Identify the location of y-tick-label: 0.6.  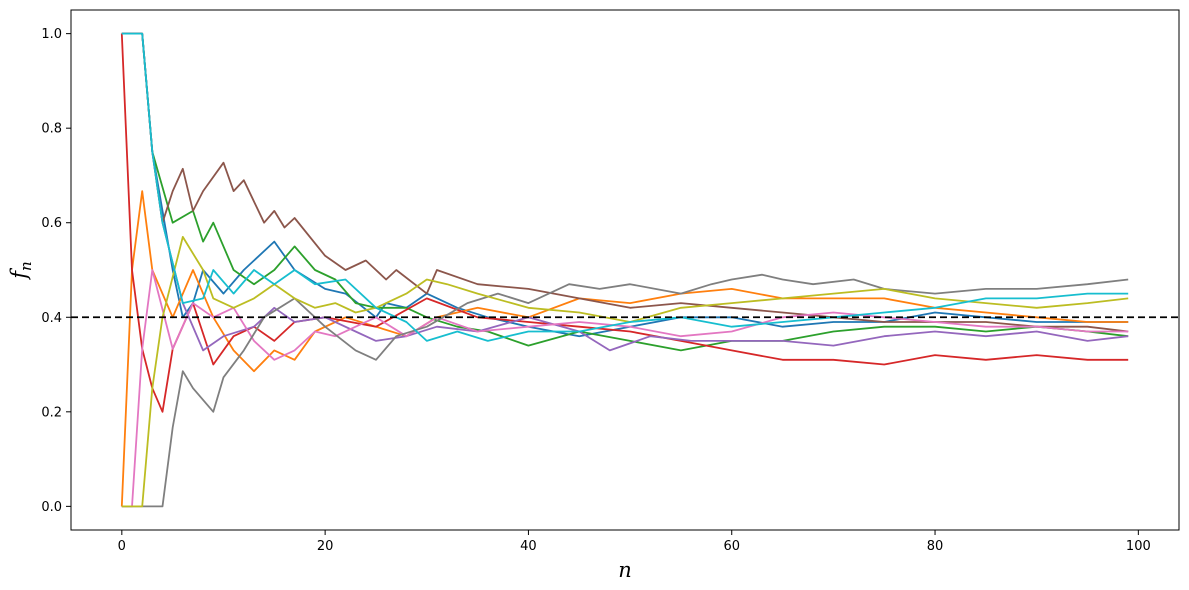
(51, 223).